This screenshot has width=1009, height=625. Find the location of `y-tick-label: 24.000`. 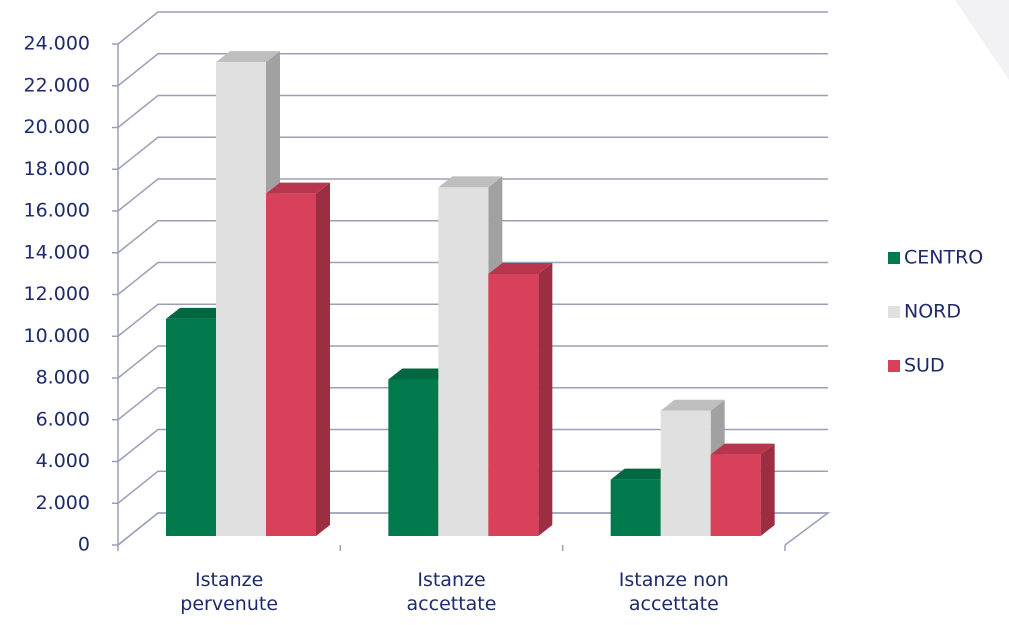

y-tick-label: 24.000 is located at coordinates (57, 44).